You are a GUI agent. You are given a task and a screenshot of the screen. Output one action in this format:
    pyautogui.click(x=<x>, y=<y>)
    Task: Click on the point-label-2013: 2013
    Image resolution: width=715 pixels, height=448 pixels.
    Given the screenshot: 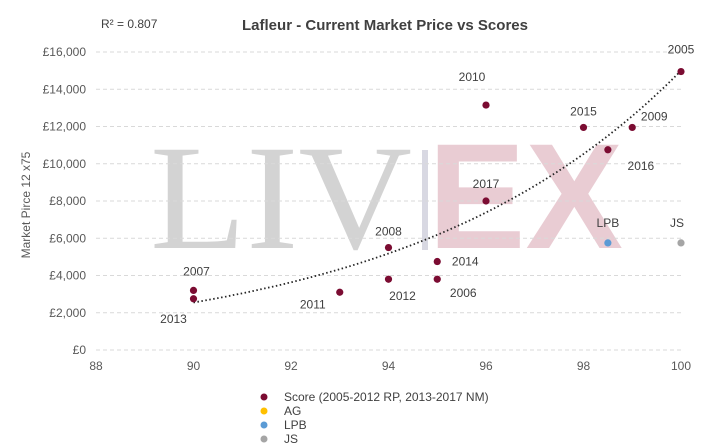 What is the action you would take?
    pyautogui.click(x=173, y=319)
    